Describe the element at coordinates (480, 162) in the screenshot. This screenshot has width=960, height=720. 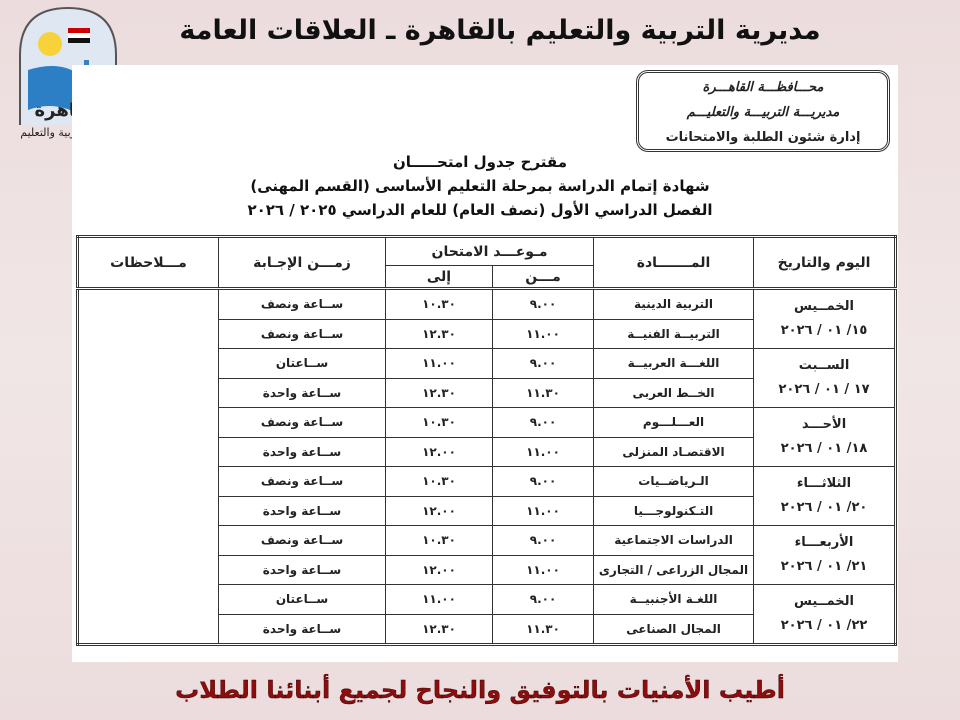
I see `title-line: مقترح جدول امتحـــــان` at that location.